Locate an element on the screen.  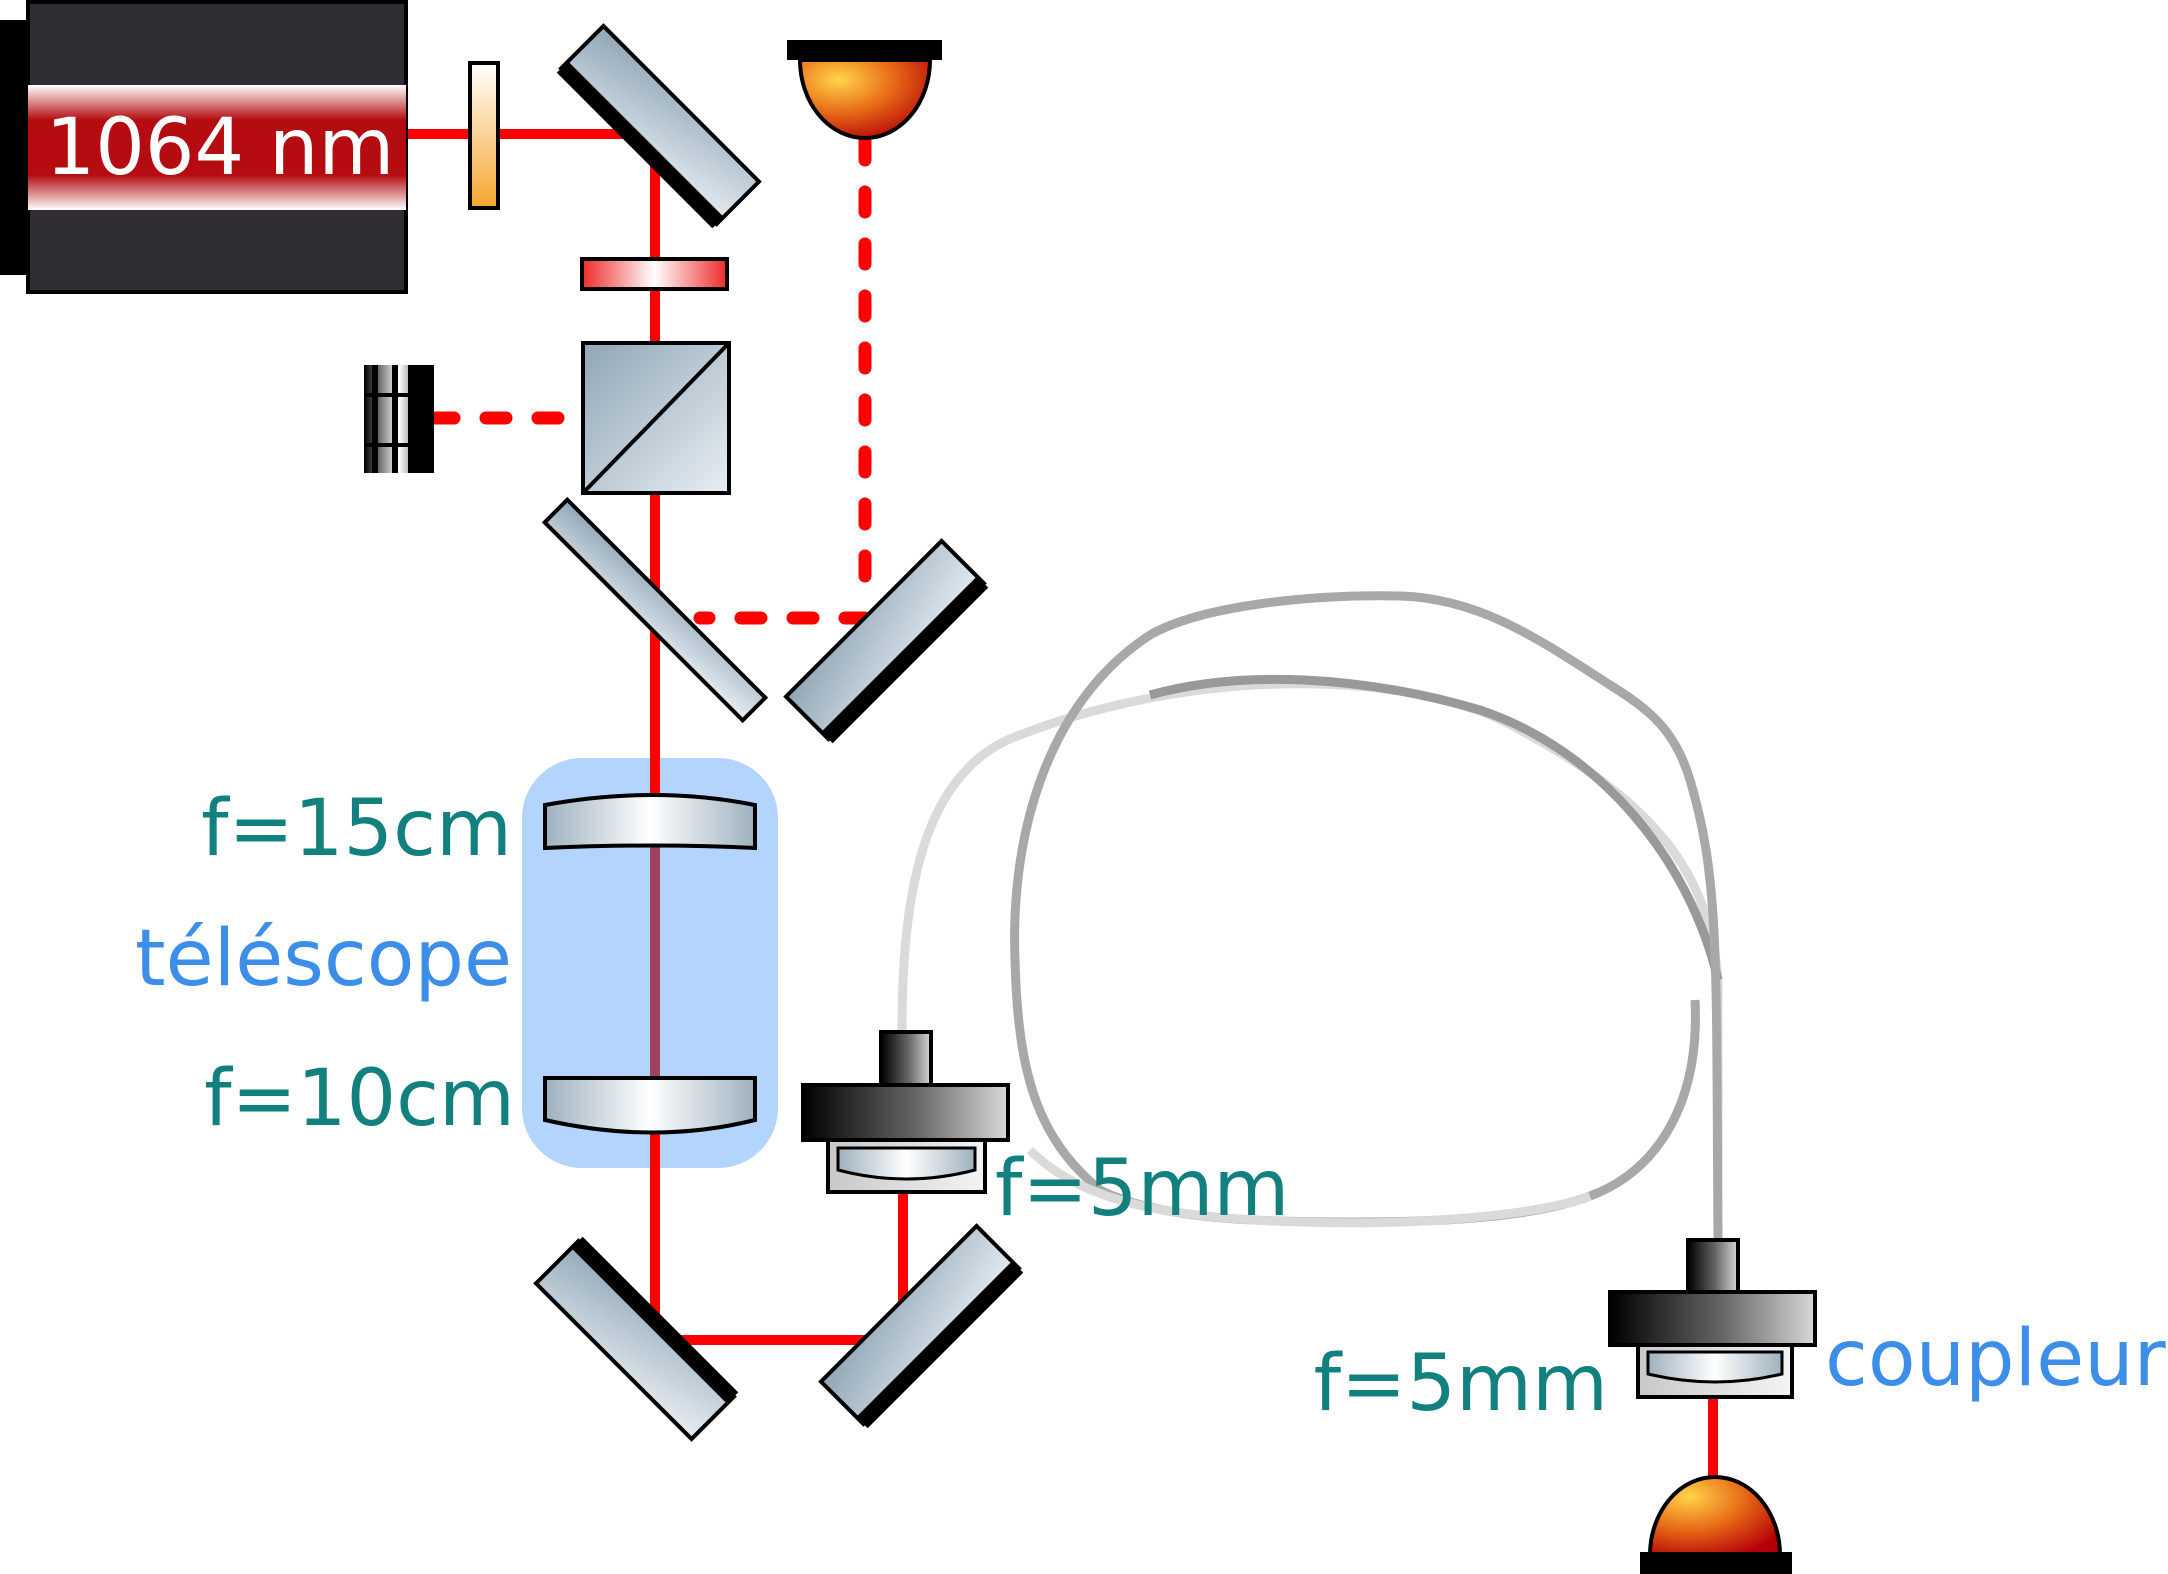
beam-splitter-cube is located at coordinates (656, 418).